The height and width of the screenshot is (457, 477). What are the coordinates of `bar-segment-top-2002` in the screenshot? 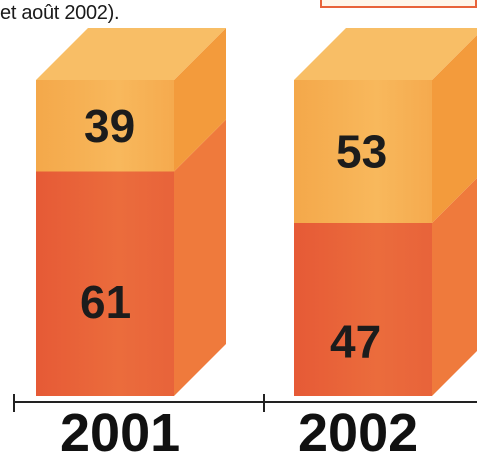 It's located at (363, 152).